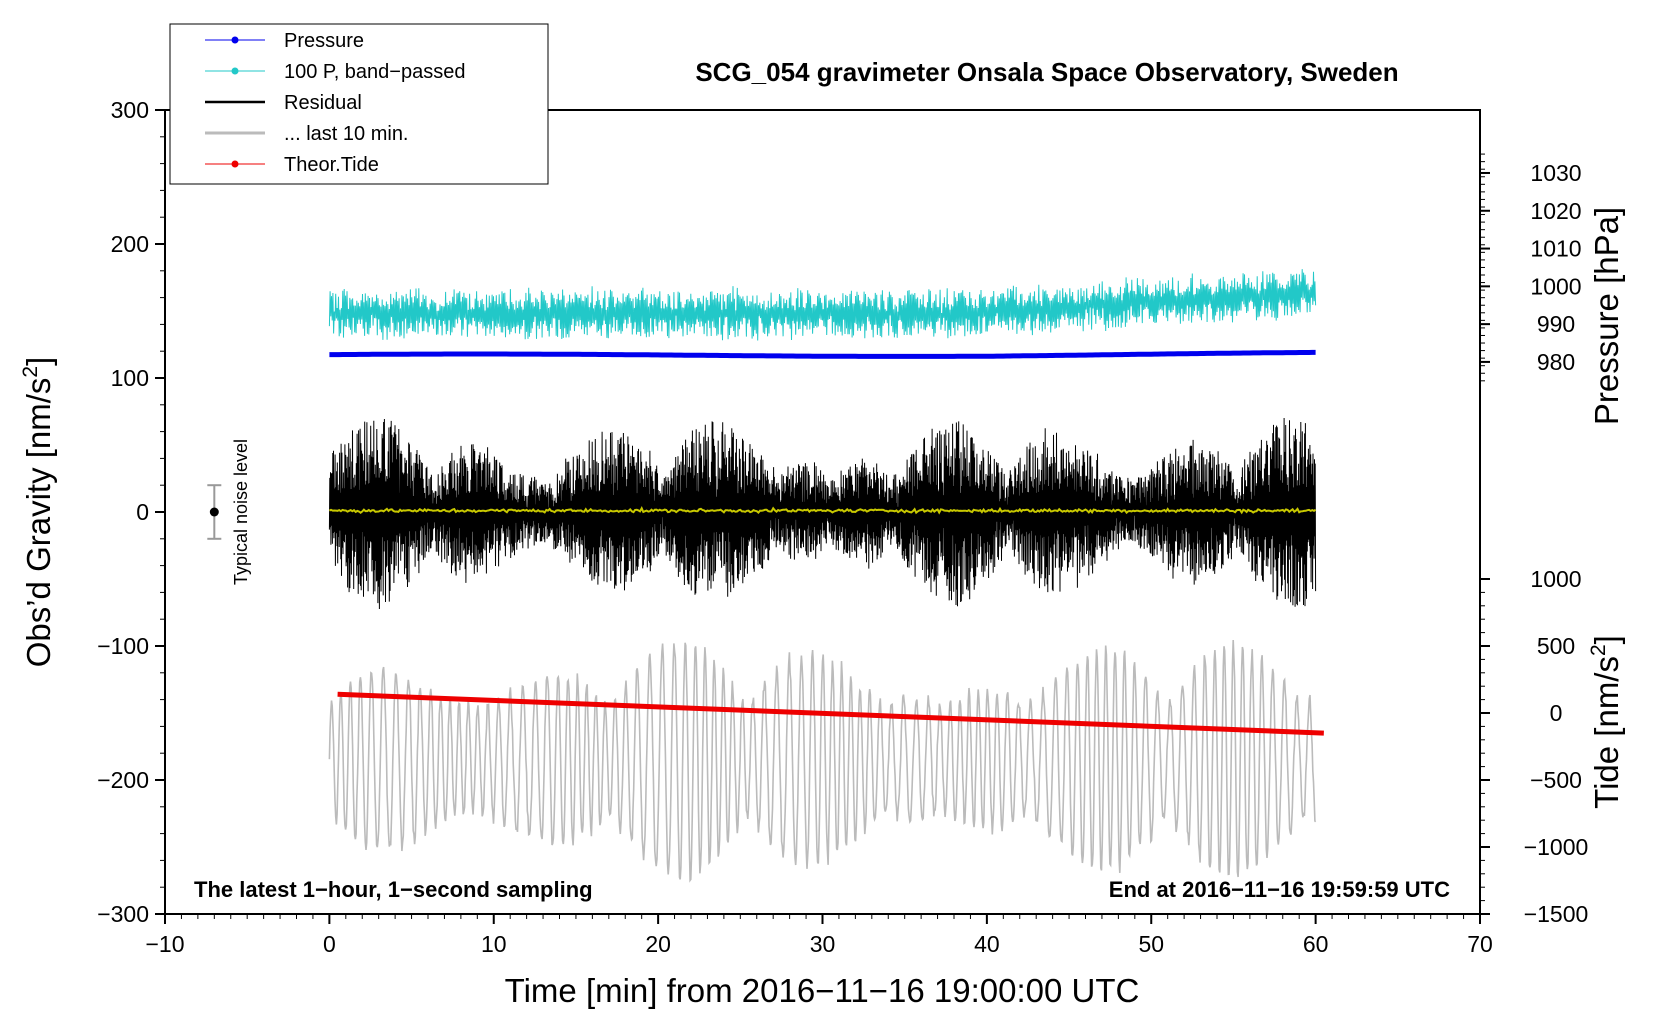 This screenshot has width=1660, height=1020. I want to click on pressure-tick-label: 980, so click(1556, 362).